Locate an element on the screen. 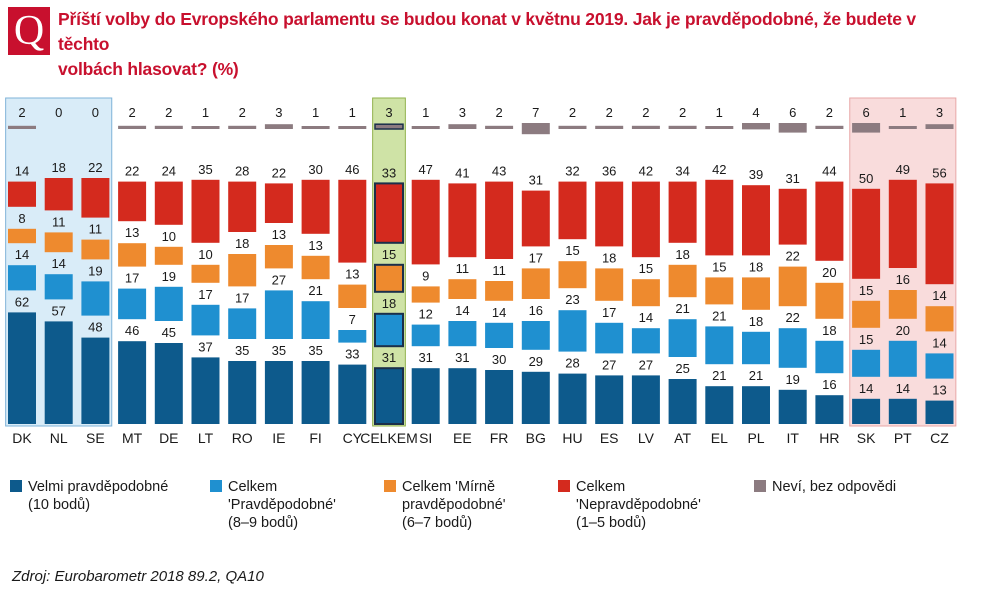 This screenshot has height=598, width=982. data-label-fairly-likely-sk: 15 is located at coordinates (866, 290).